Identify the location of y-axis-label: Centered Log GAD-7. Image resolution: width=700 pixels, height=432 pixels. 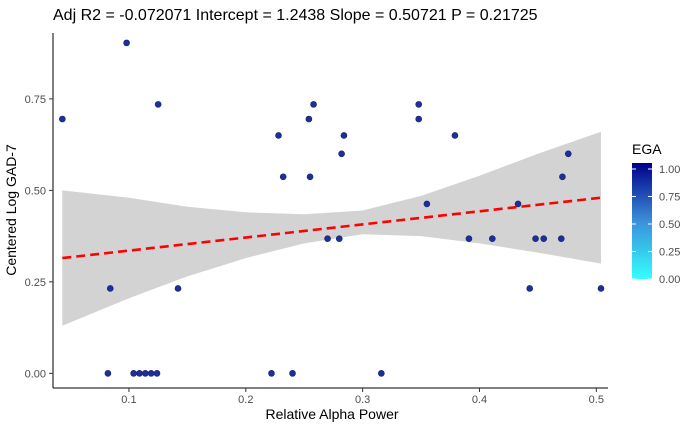
(11, 210).